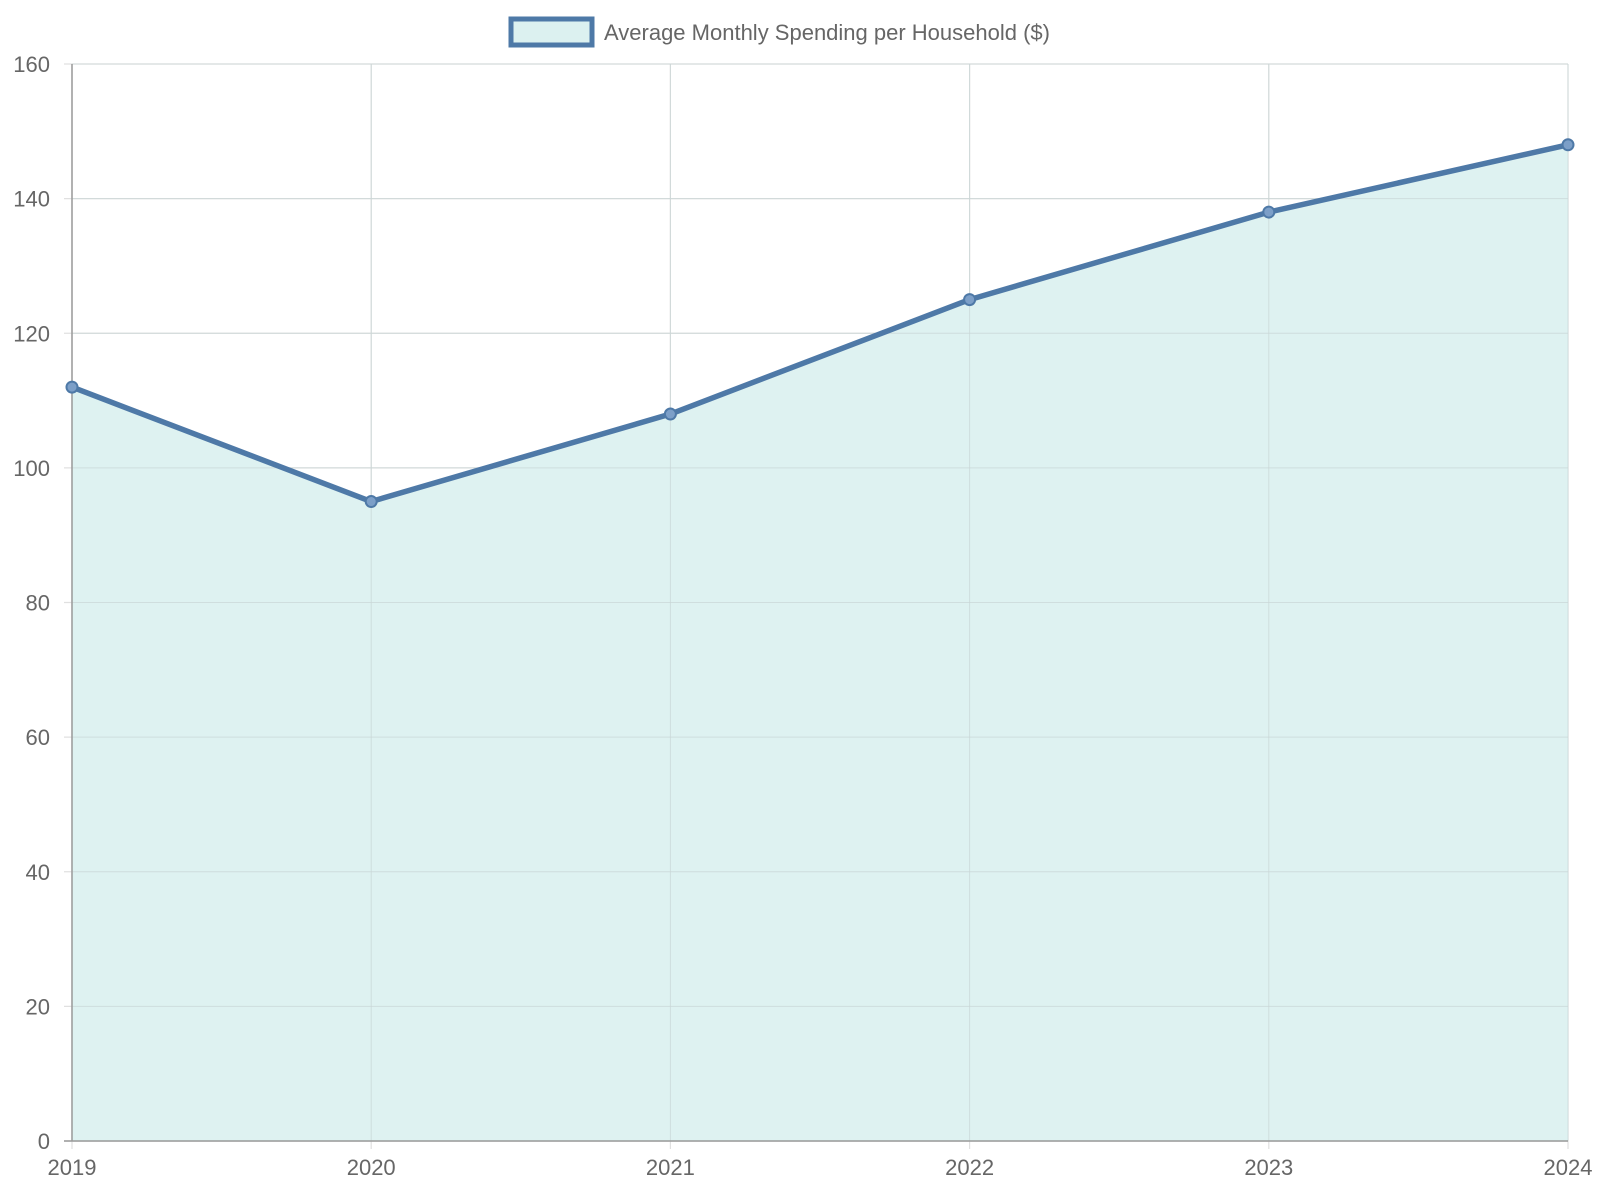  What do you see at coordinates (371, 1167) in the screenshot?
I see `x-tick-label: 2020` at bounding box center [371, 1167].